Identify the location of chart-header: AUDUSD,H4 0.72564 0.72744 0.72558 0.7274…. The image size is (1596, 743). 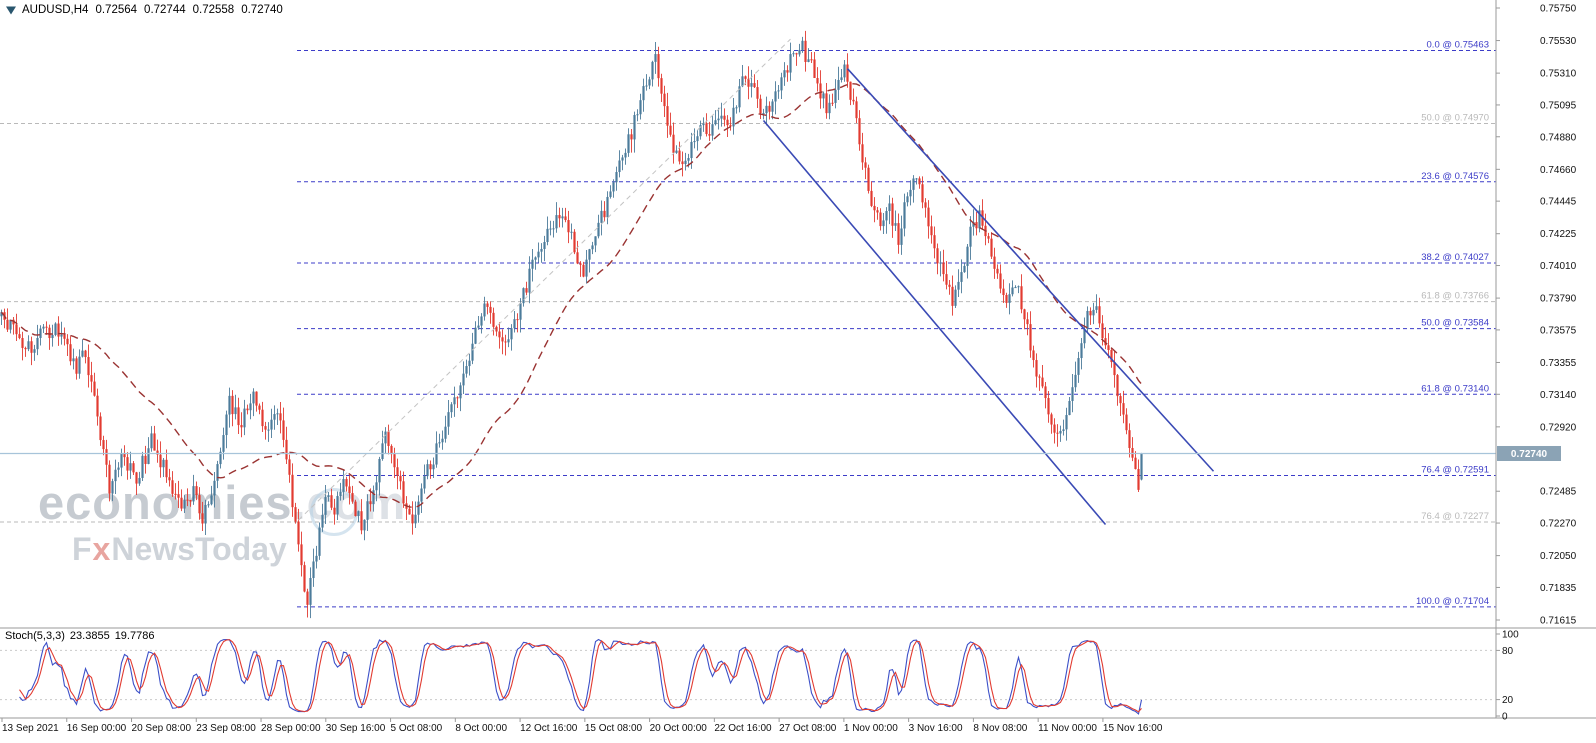
(144, 10).